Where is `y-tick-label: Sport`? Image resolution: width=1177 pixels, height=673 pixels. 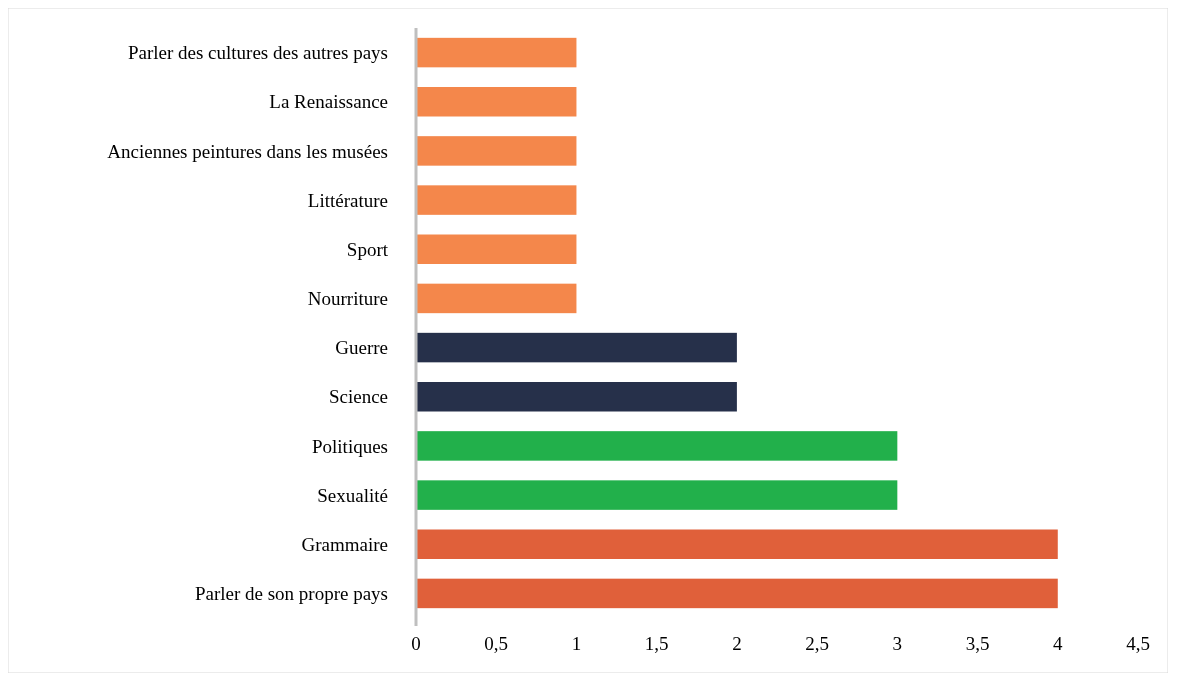
y-tick-label: Sport is located at coordinates (367, 249).